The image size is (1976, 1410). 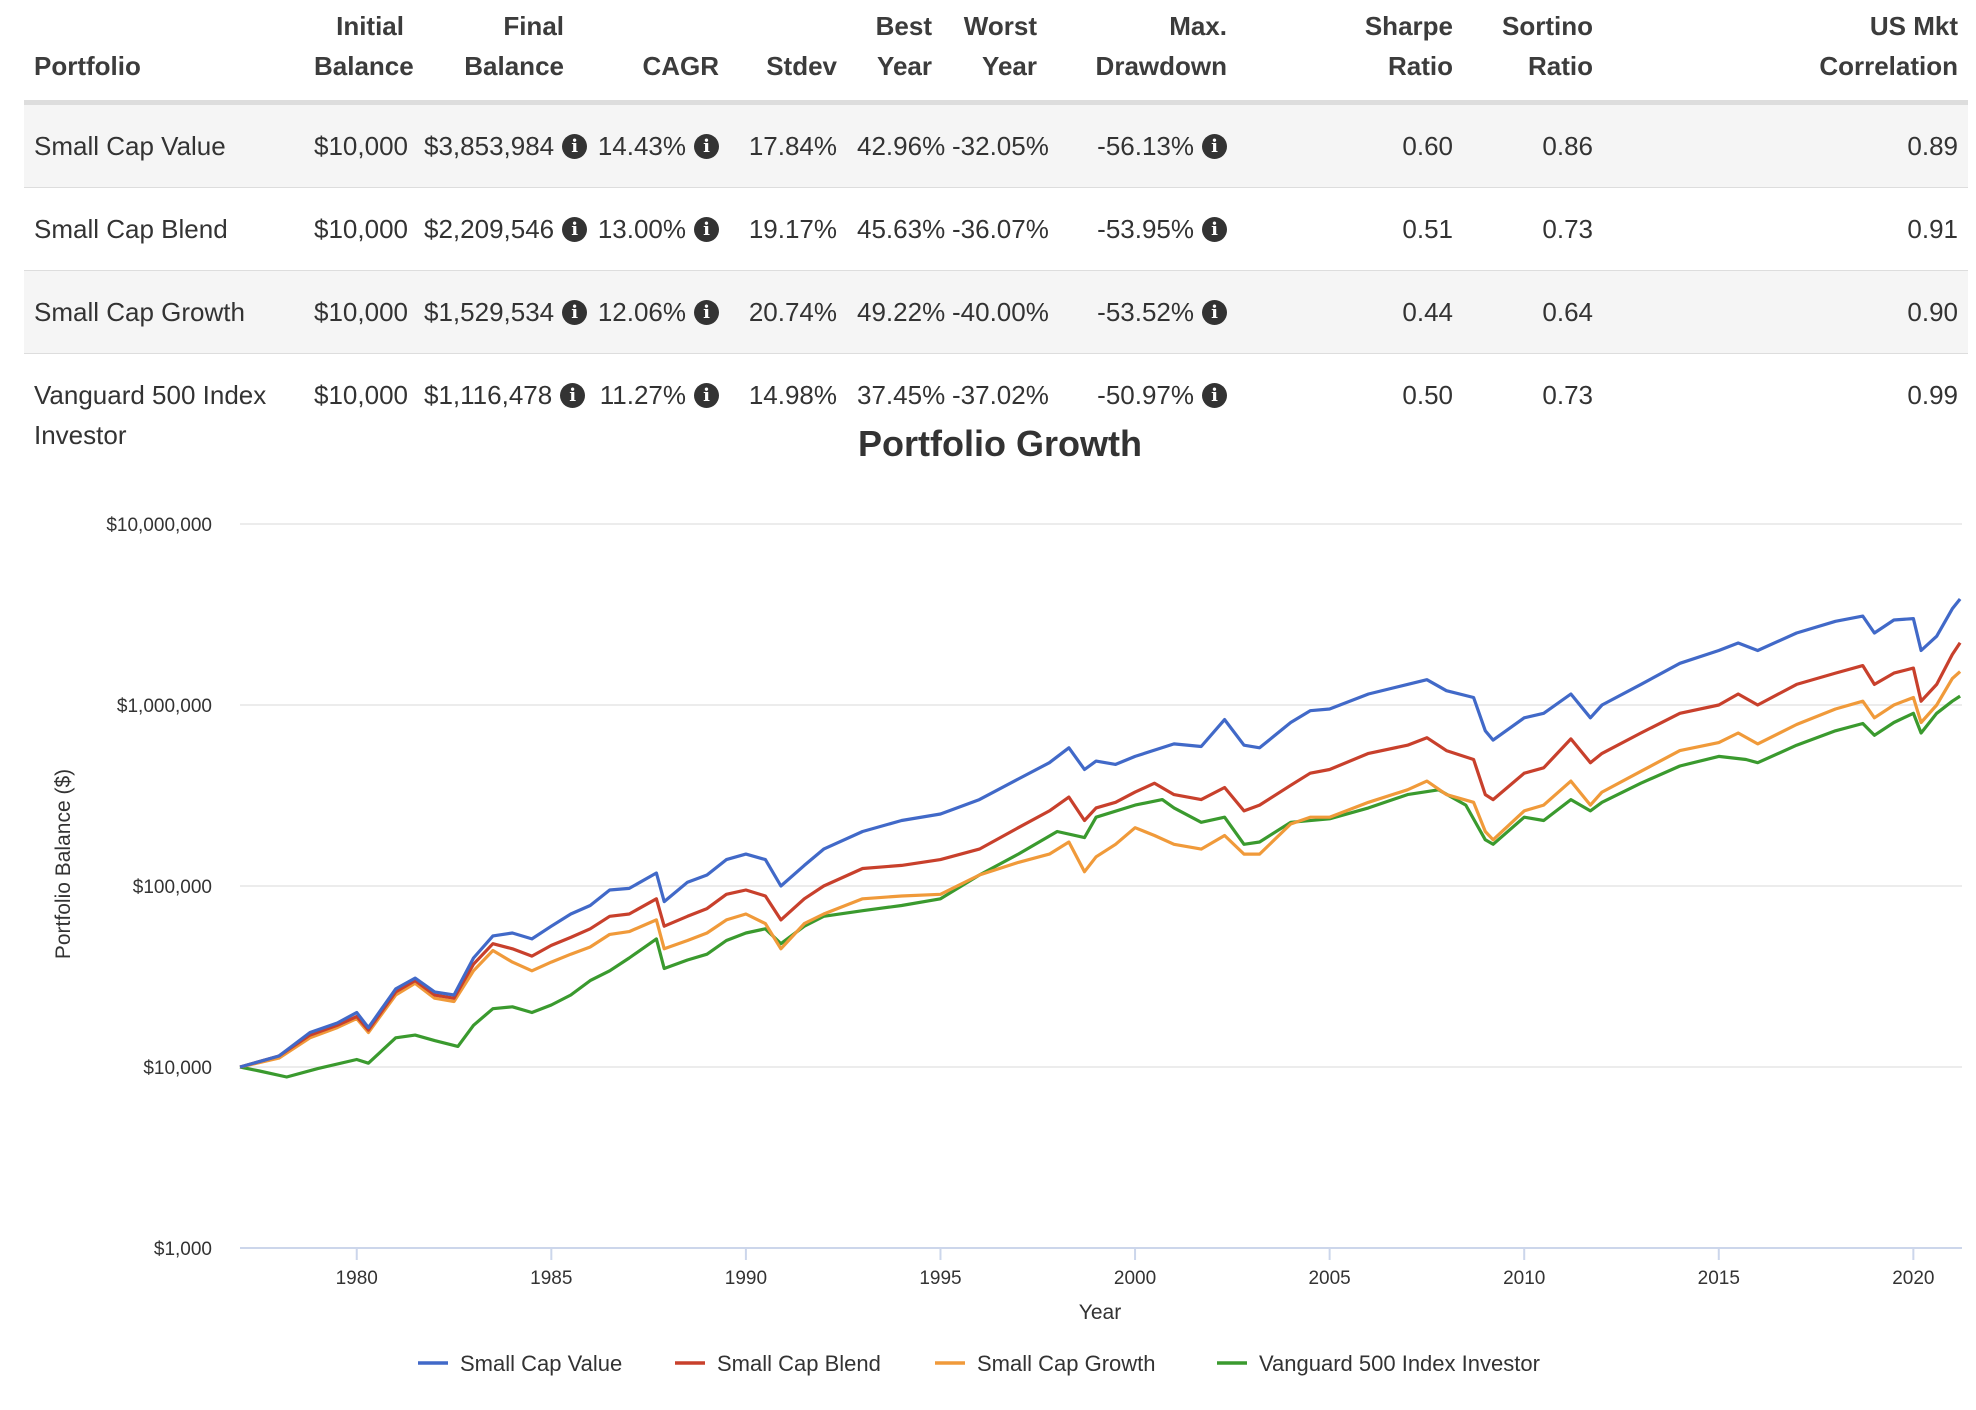 I want to click on sharpe-ratio-cell: 0.50, so click(x=1350, y=410).